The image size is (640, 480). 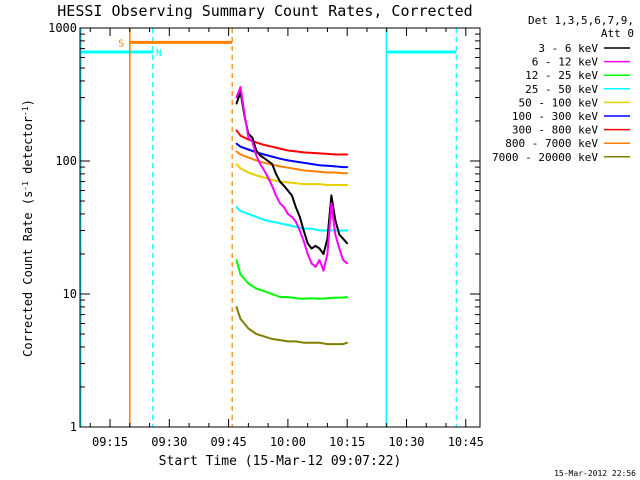 What do you see at coordinates (292, 216) in the screenshot?
I see `series-layer` at bounding box center [292, 216].